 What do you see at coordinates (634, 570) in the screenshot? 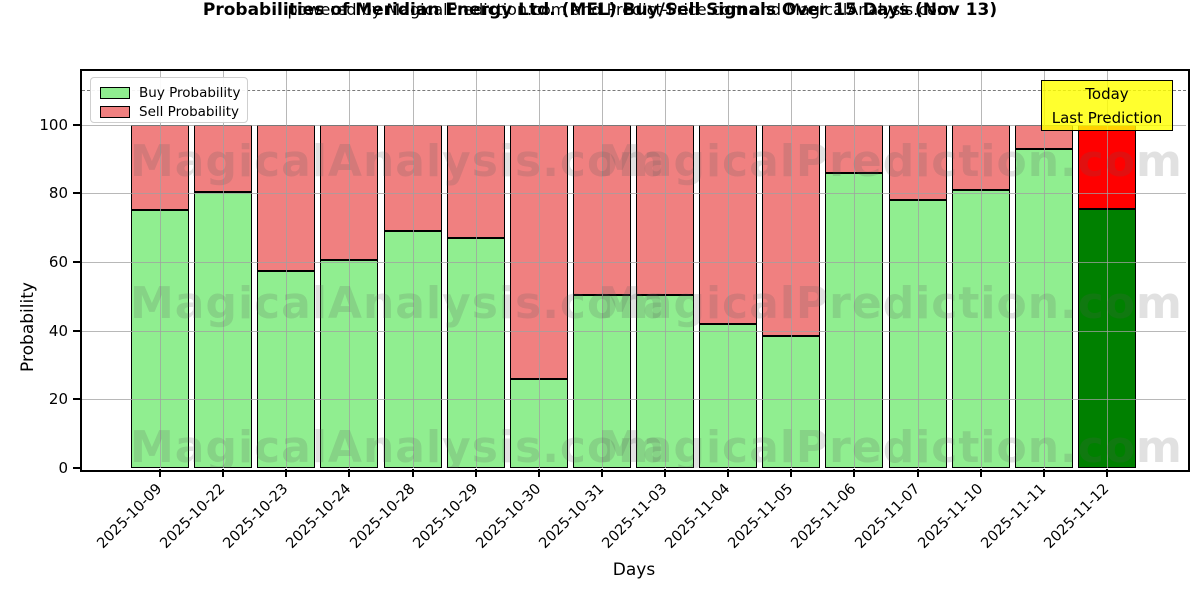
I see `x-axis-label: Days` at bounding box center [634, 570].